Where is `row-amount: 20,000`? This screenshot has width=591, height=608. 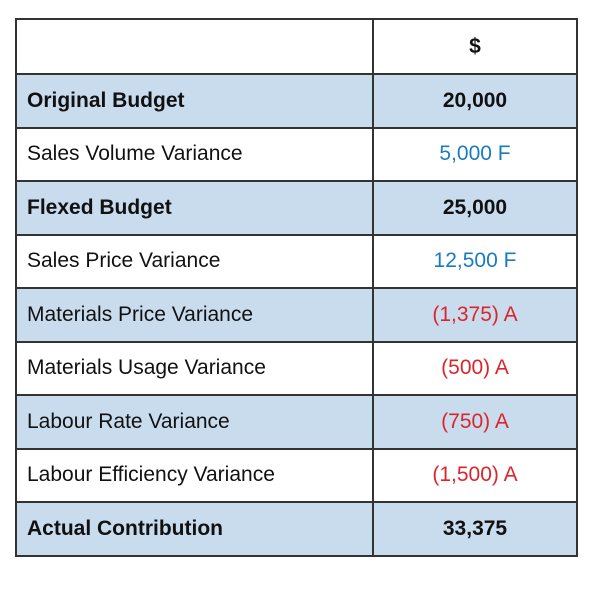
row-amount: 20,000 is located at coordinates (475, 101).